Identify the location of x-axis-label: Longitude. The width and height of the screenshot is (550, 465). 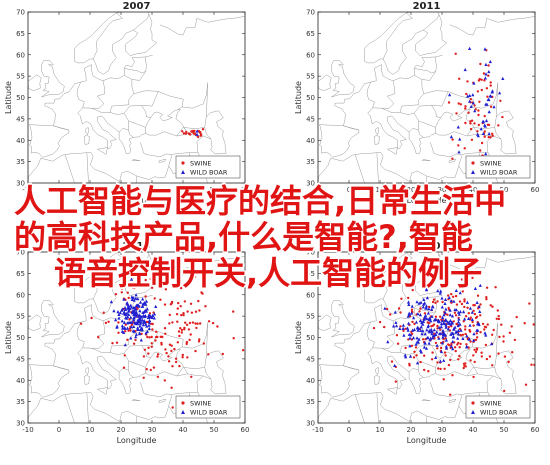
(427, 200).